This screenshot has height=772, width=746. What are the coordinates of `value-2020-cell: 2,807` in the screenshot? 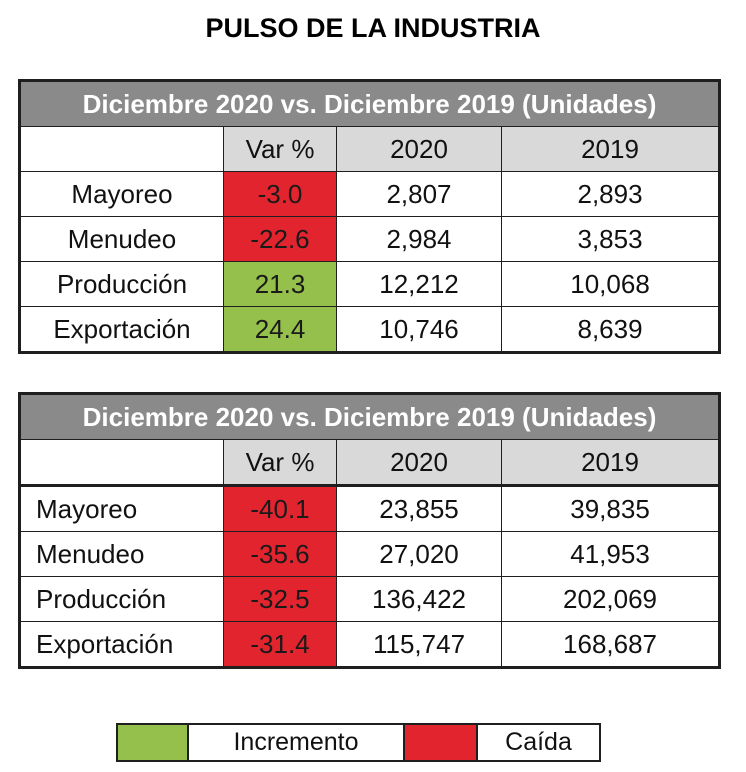 It's located at (419, 194).